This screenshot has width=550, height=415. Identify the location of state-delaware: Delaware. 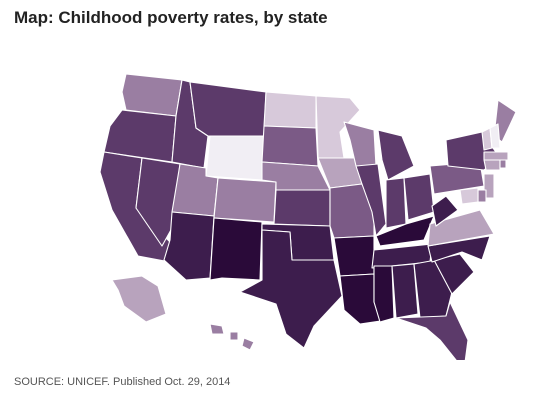
(482, 196).